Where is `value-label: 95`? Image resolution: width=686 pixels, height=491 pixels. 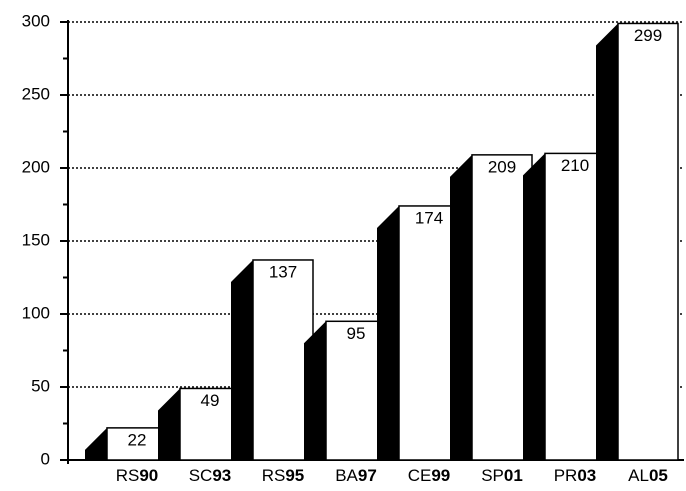 value-label: 95 is located at coordinates (356, 333).